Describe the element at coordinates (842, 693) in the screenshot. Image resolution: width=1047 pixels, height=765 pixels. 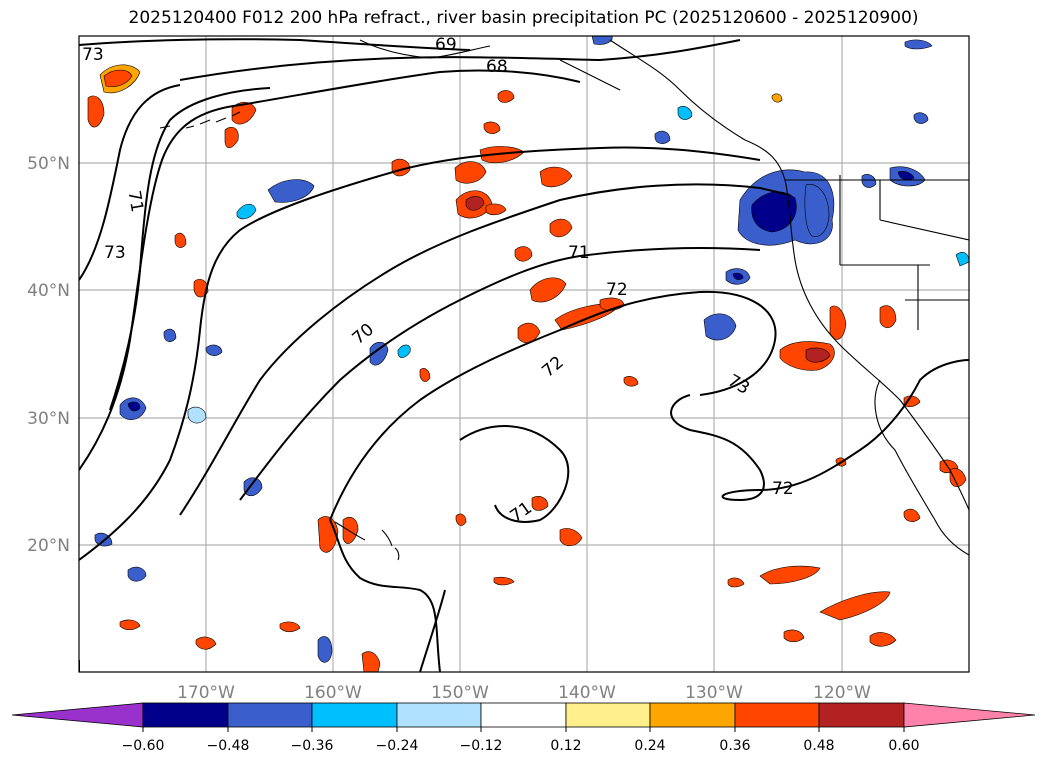
I see `lon-tick-label: 120°W` at that location.